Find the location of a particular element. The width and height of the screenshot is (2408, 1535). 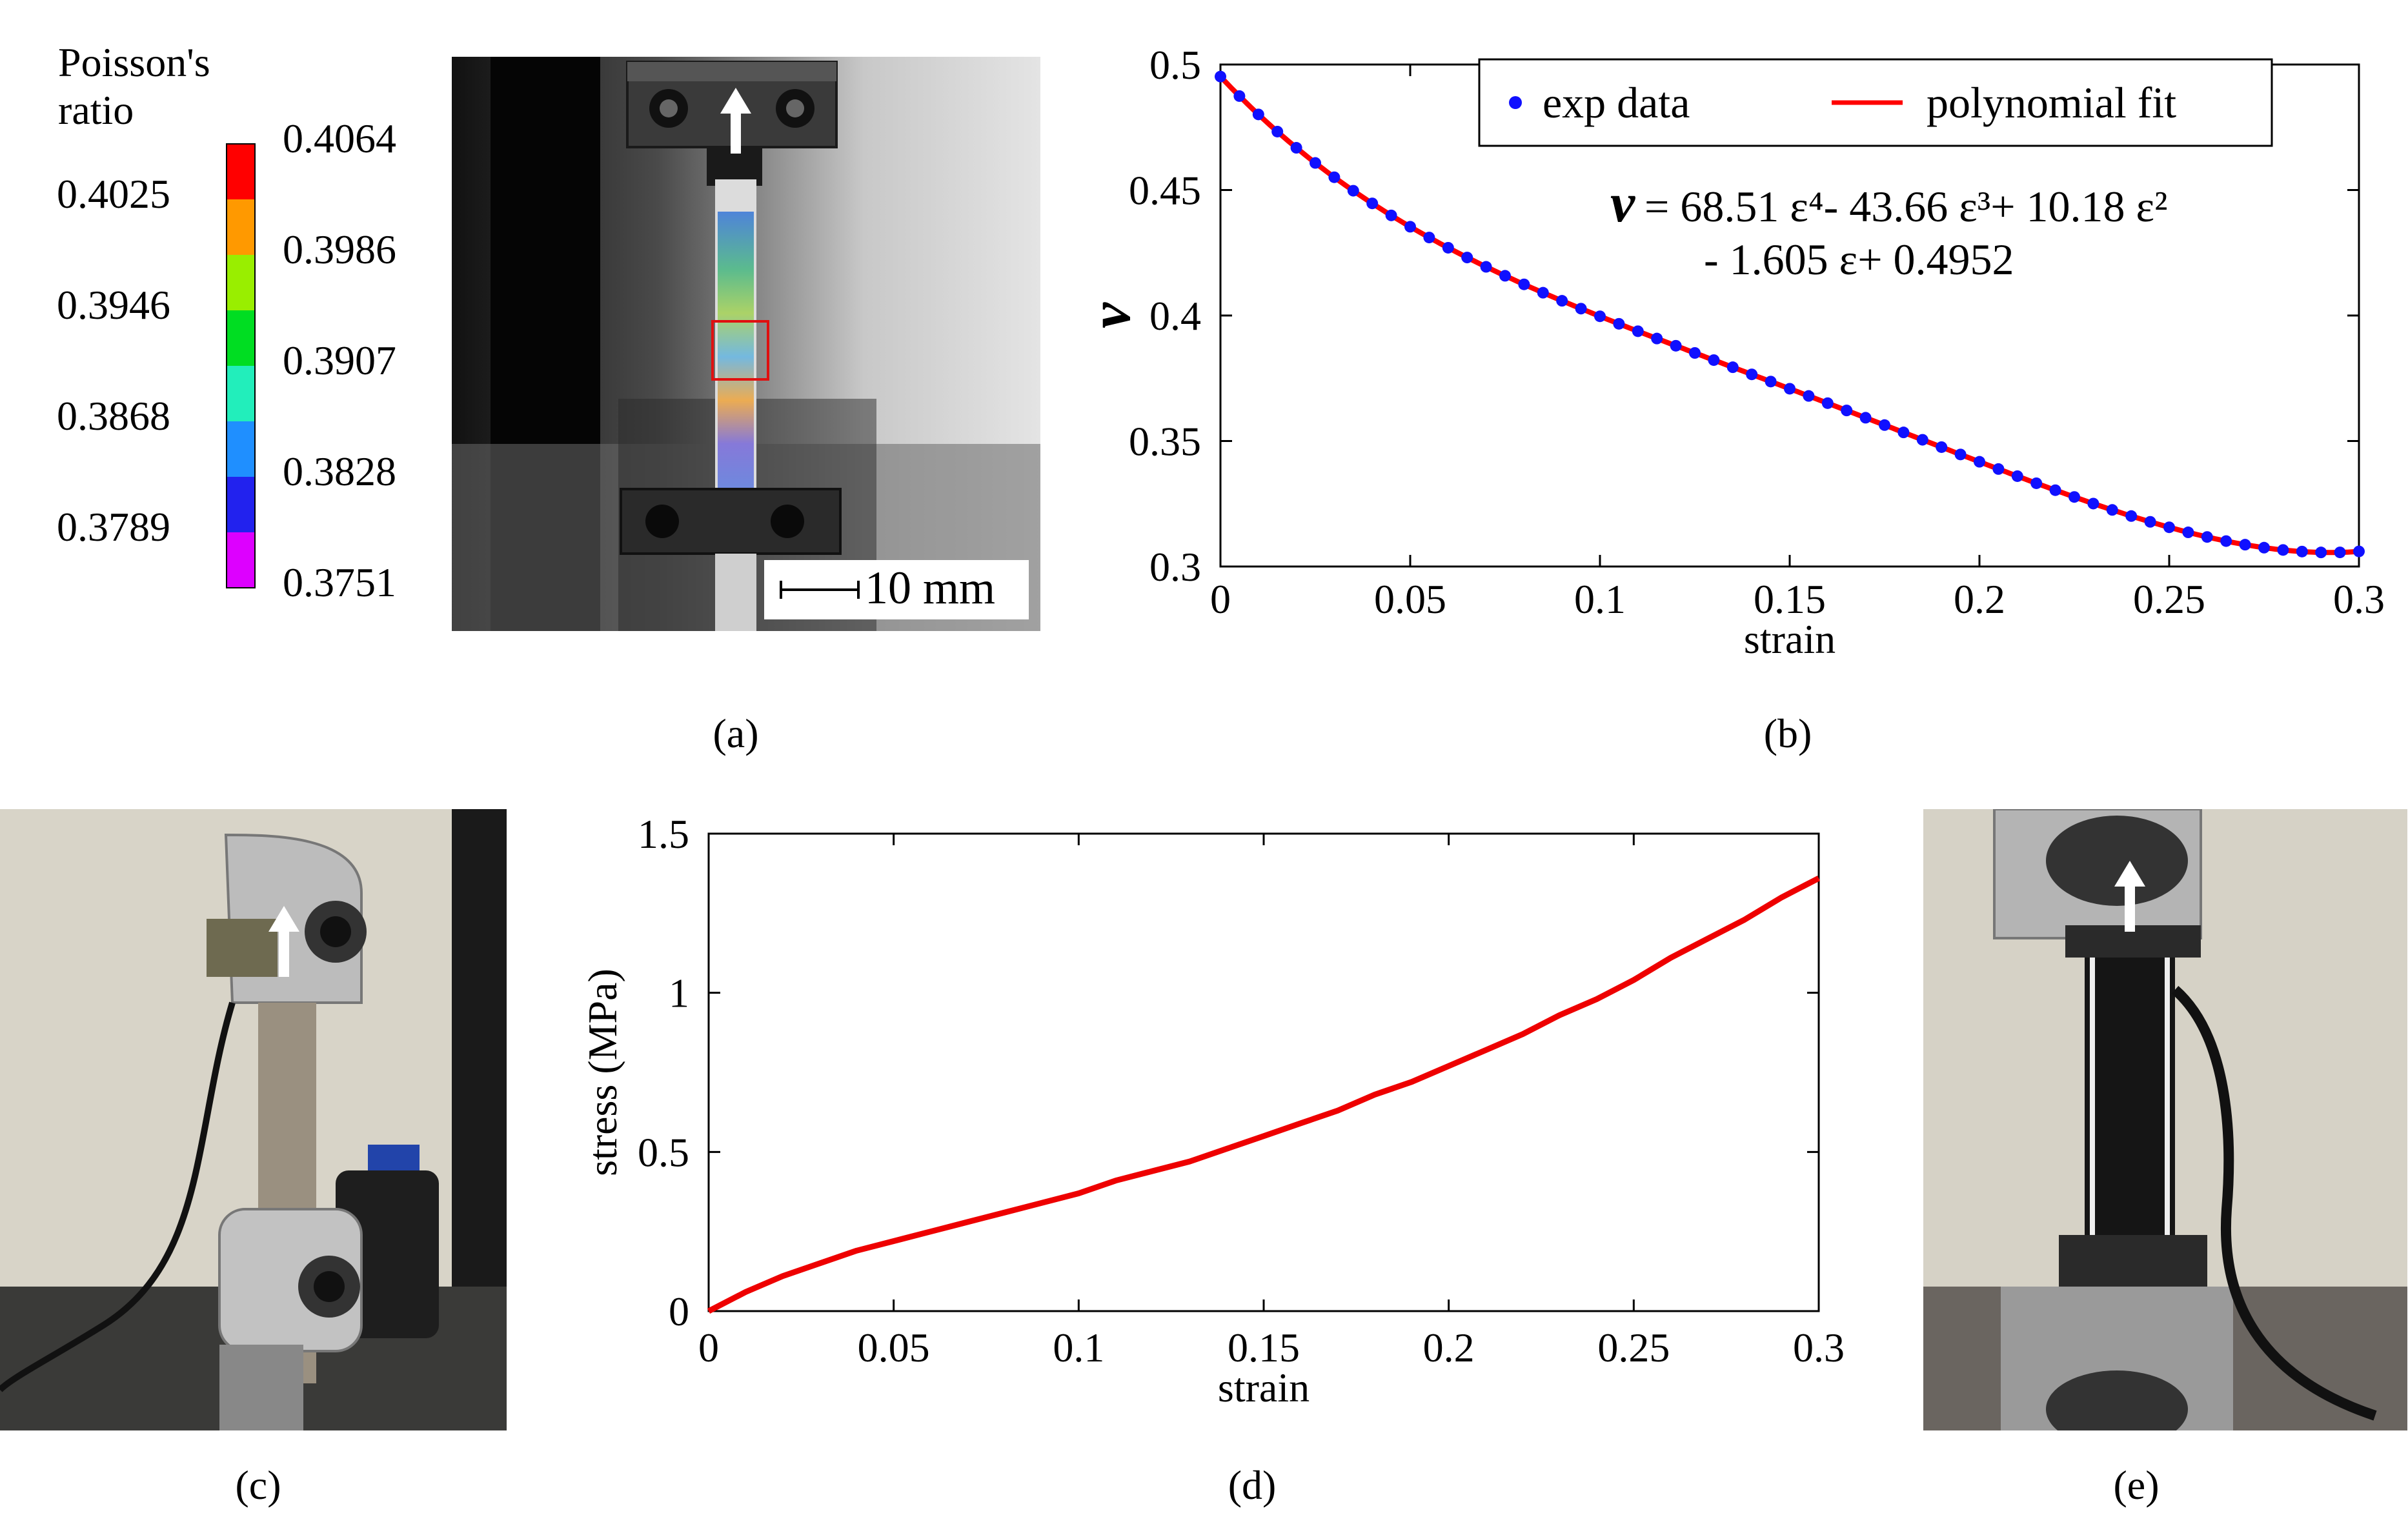

dic-specimen-photo: 10 mm is located at coordinates (746, 344).